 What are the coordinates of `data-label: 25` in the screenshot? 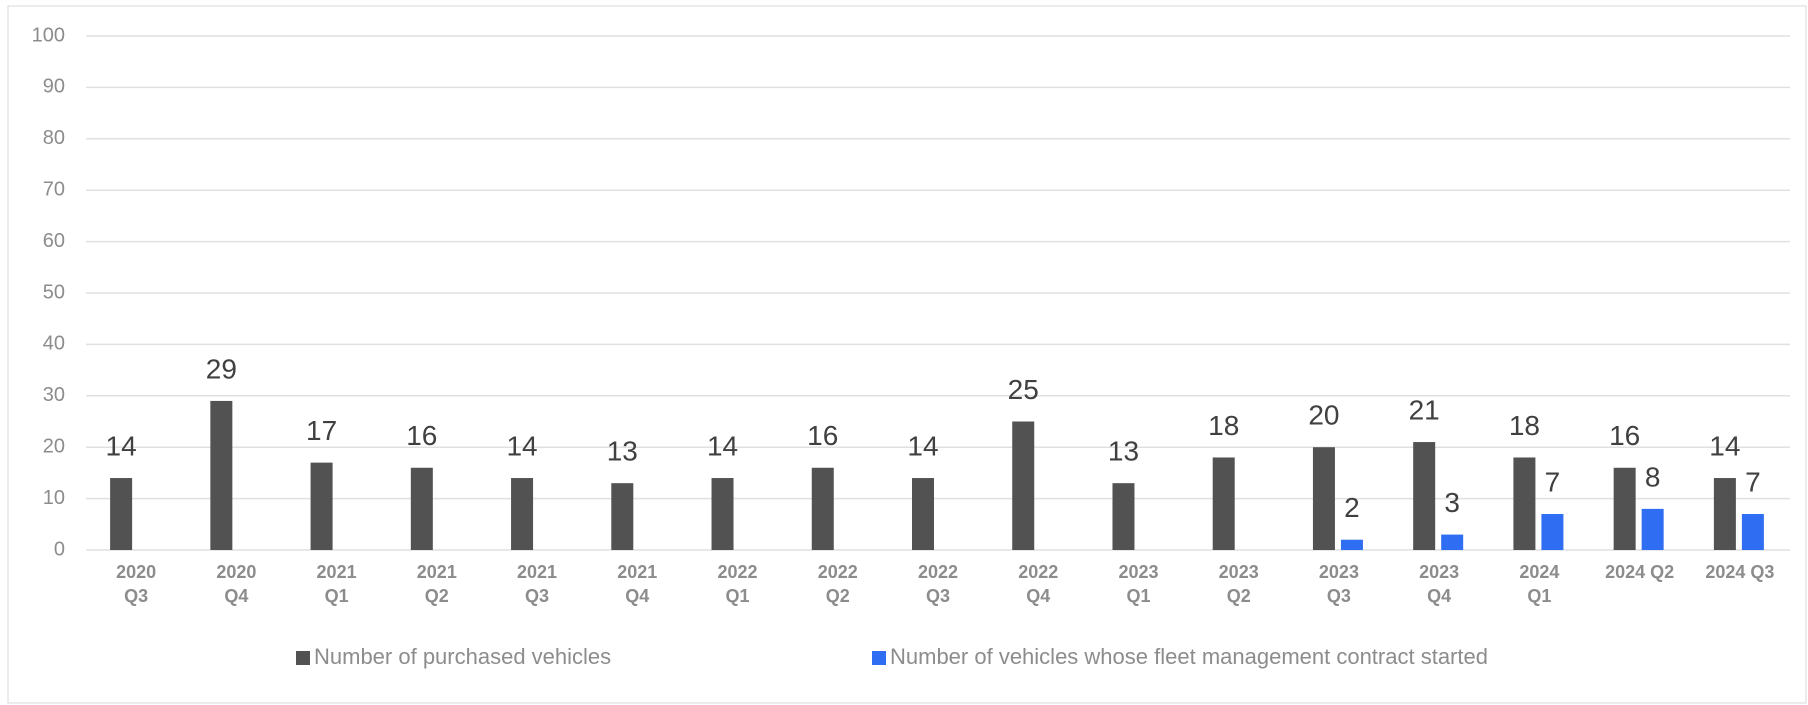 It's located at (1023, 389).